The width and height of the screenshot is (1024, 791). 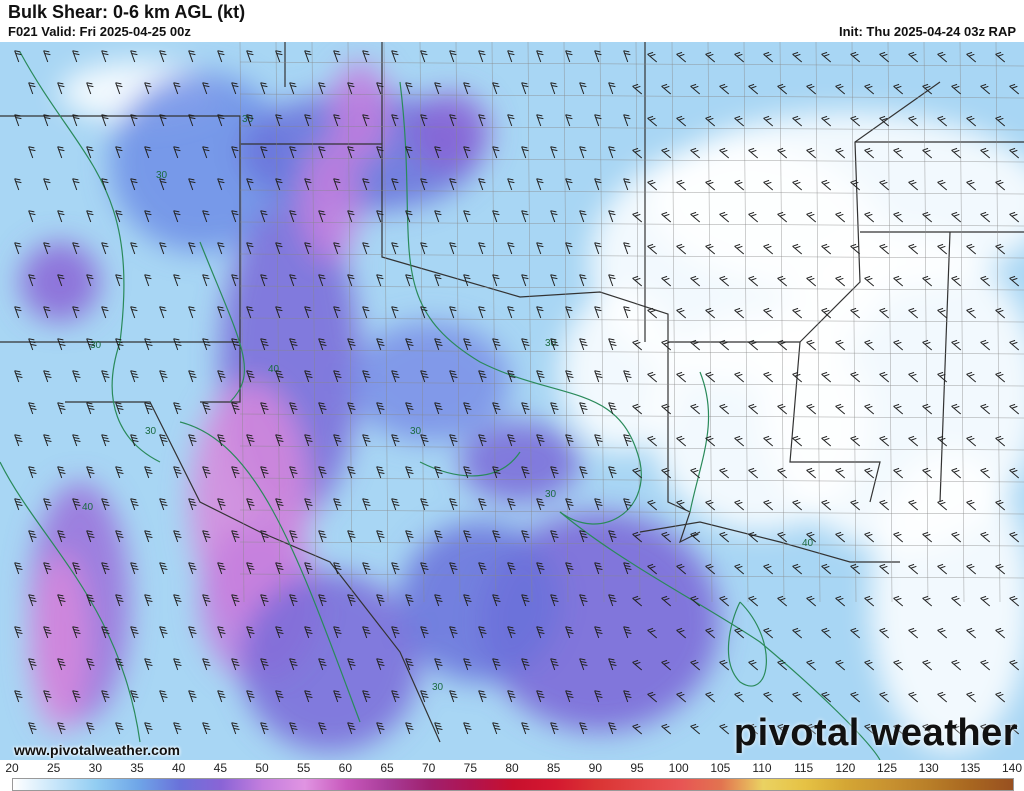 What do you see at coordinates (220, 768) in the screenshot?
I see `colorbar-label: 45` at bounding box center [220, 768].